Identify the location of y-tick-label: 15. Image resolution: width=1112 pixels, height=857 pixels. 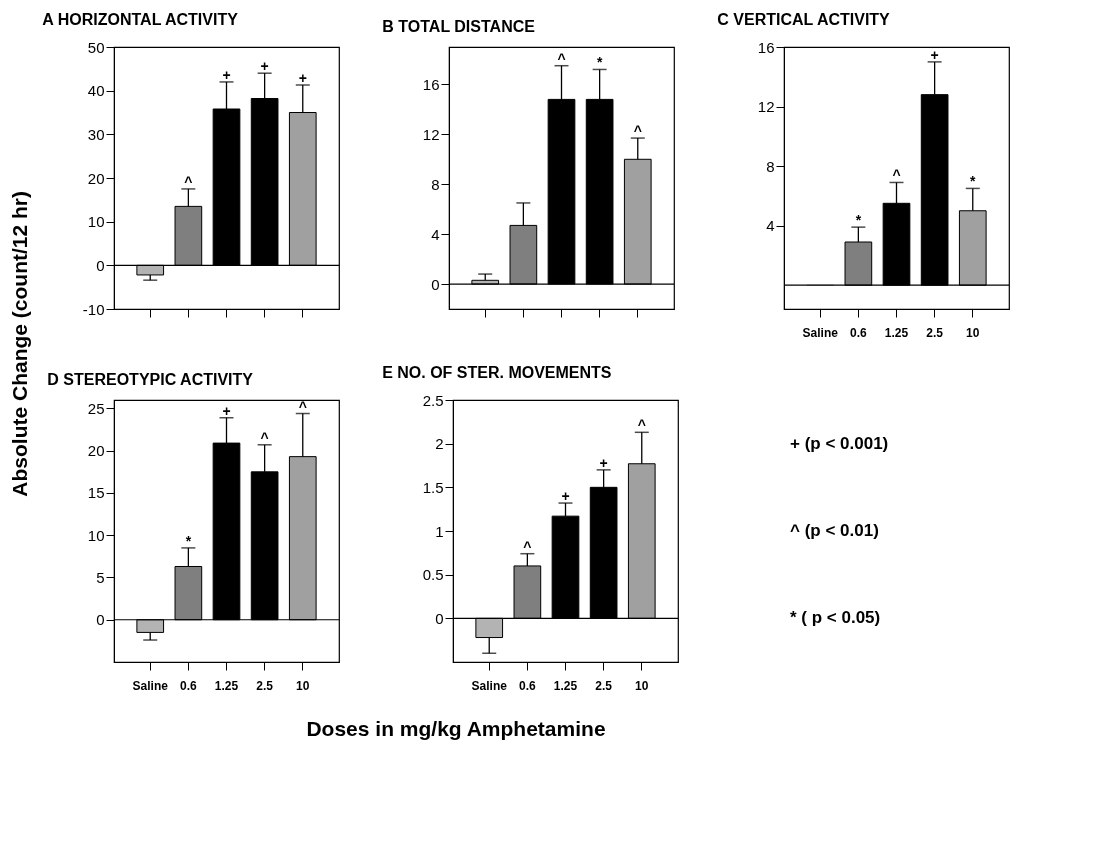
(96, 493).